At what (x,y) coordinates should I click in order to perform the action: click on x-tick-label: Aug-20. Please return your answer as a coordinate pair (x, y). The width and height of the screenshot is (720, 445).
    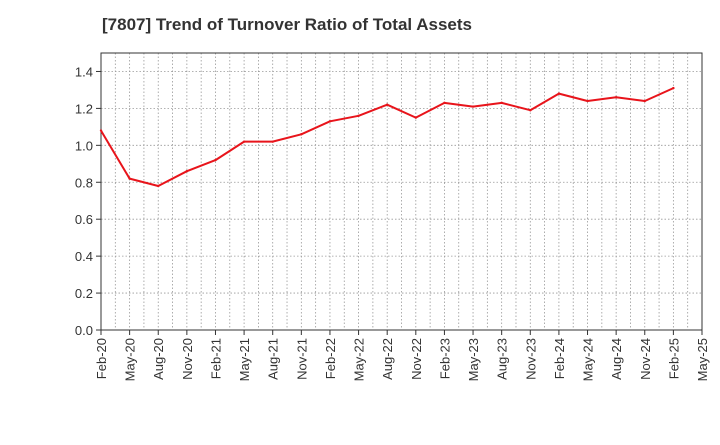
    Looking at the image, I should click on (158, 359).